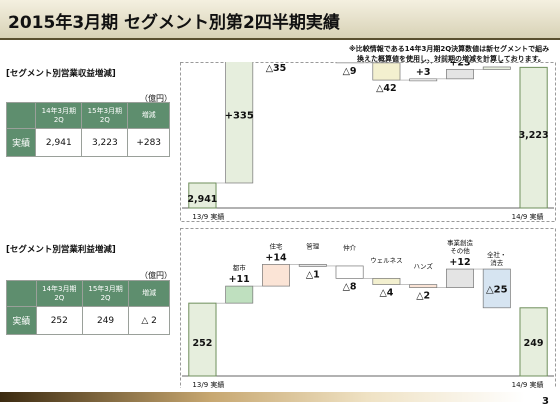 This screenshot has width=560, height=420. What do you see at coordinates (497, 254) in the screenshot?
I see `segment-category-label: 全社・` at bounding box center [497, 254].